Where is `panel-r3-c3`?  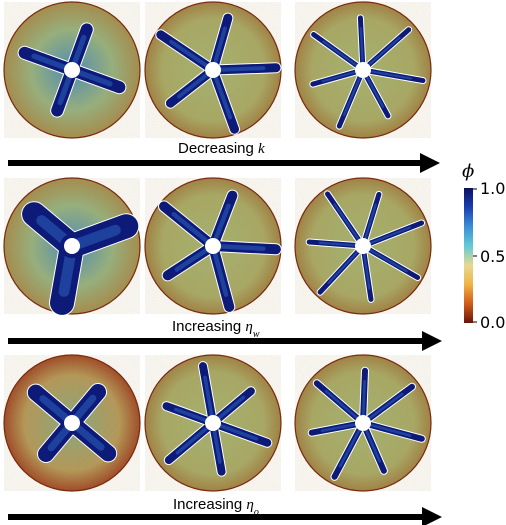
panel-r3-c3 is located at coordinates (363, 423).